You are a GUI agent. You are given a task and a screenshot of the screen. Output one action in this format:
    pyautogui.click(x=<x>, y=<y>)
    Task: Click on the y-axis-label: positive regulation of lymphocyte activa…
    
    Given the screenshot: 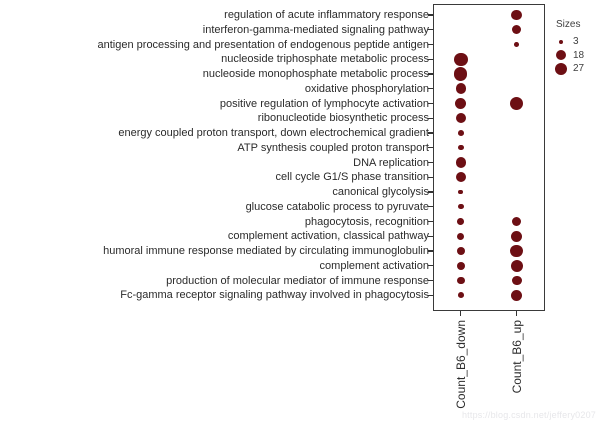 What is the action you would take?
    pyautogui.click(x=324, y=103)
    